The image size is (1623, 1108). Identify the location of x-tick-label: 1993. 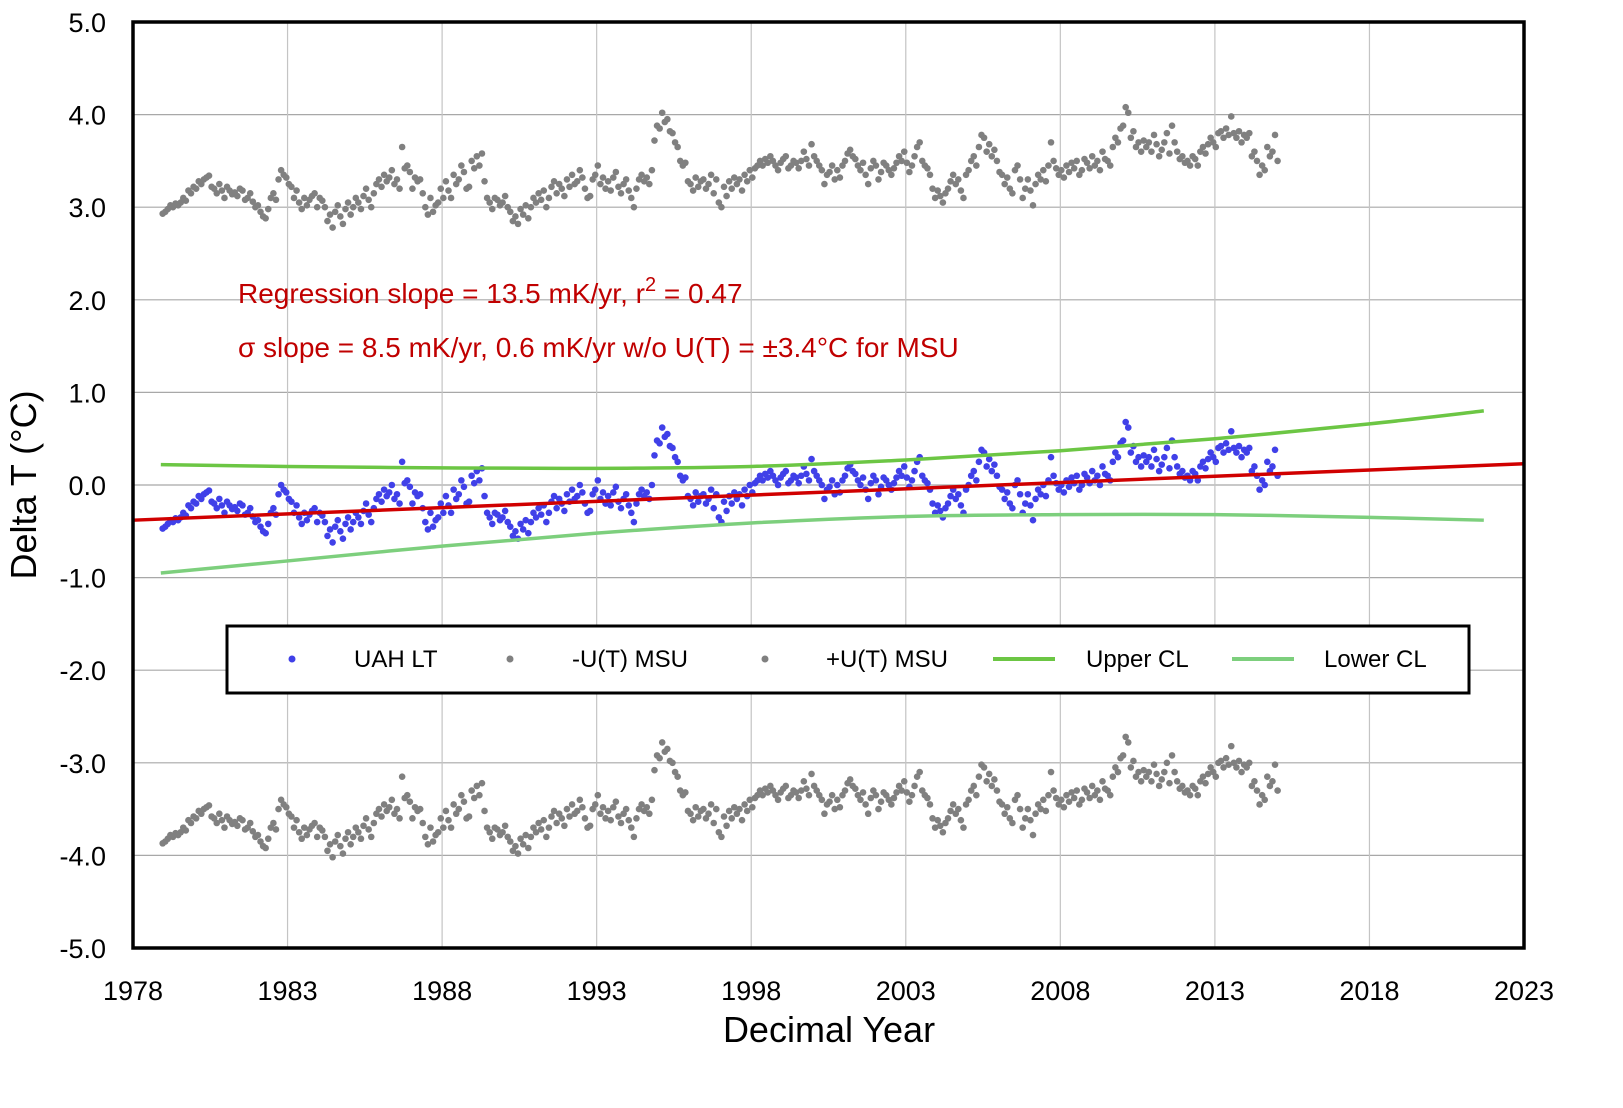
(597, 991).